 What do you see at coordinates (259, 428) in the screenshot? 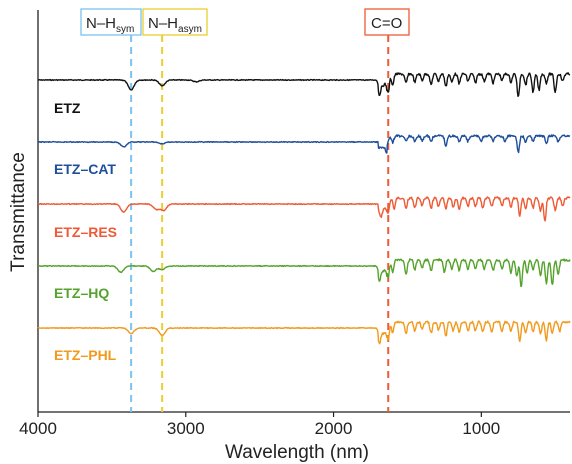
I see `x-tick-labels: 4000 3000 2000 1000` at bounding box center [259, 428].